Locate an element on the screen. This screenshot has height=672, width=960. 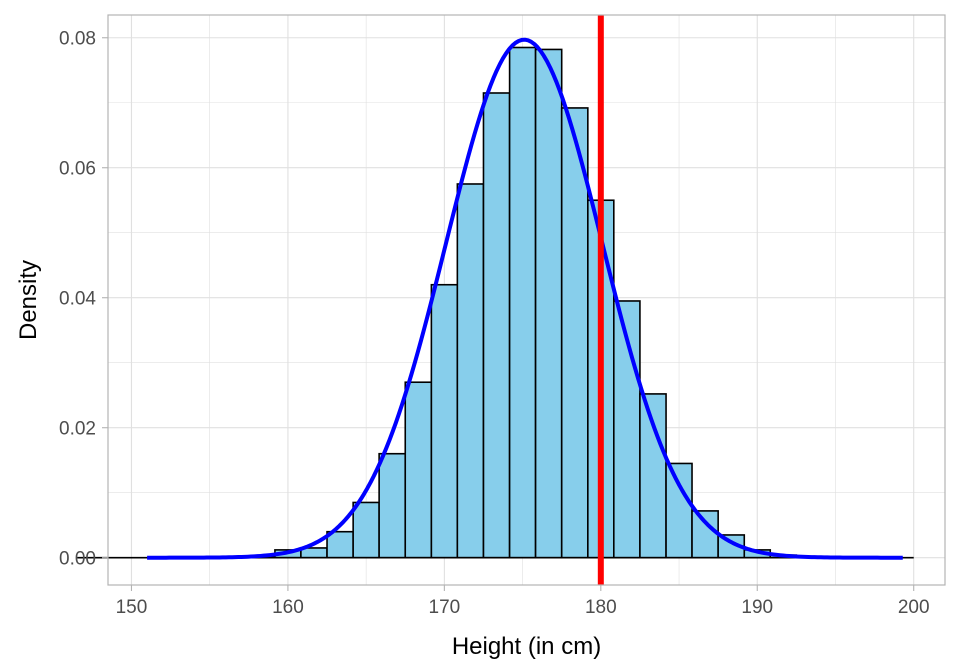
y-axis-ticks: 0.00 0.02 0.04 0.06 0.08 is located at coordinates (83, 299).